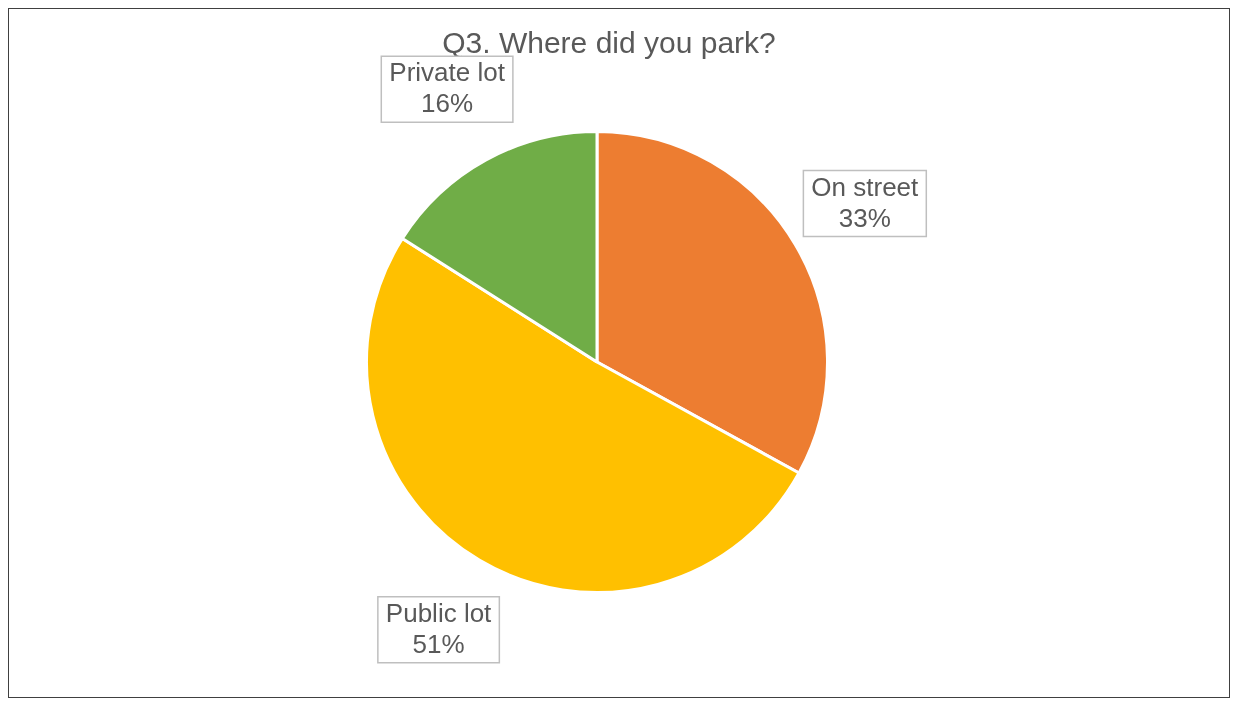 The image size is (1240, 708). Describe the element at coordinates (865, 186) in the screenshot. I see `slice-label: On street` at that location.